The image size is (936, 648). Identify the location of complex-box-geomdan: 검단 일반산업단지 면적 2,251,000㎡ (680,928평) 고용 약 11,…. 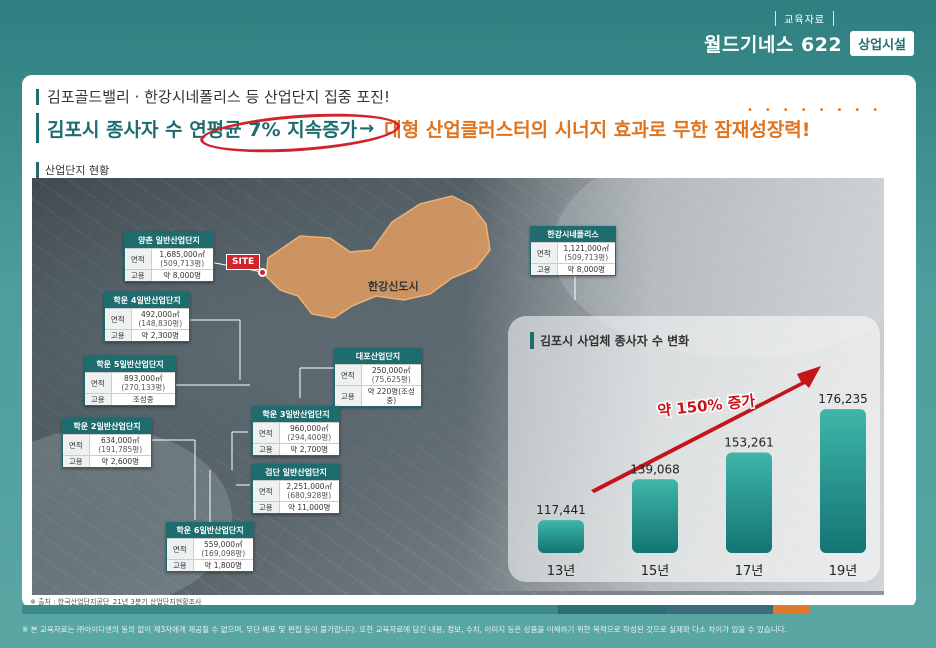
(296, 489).